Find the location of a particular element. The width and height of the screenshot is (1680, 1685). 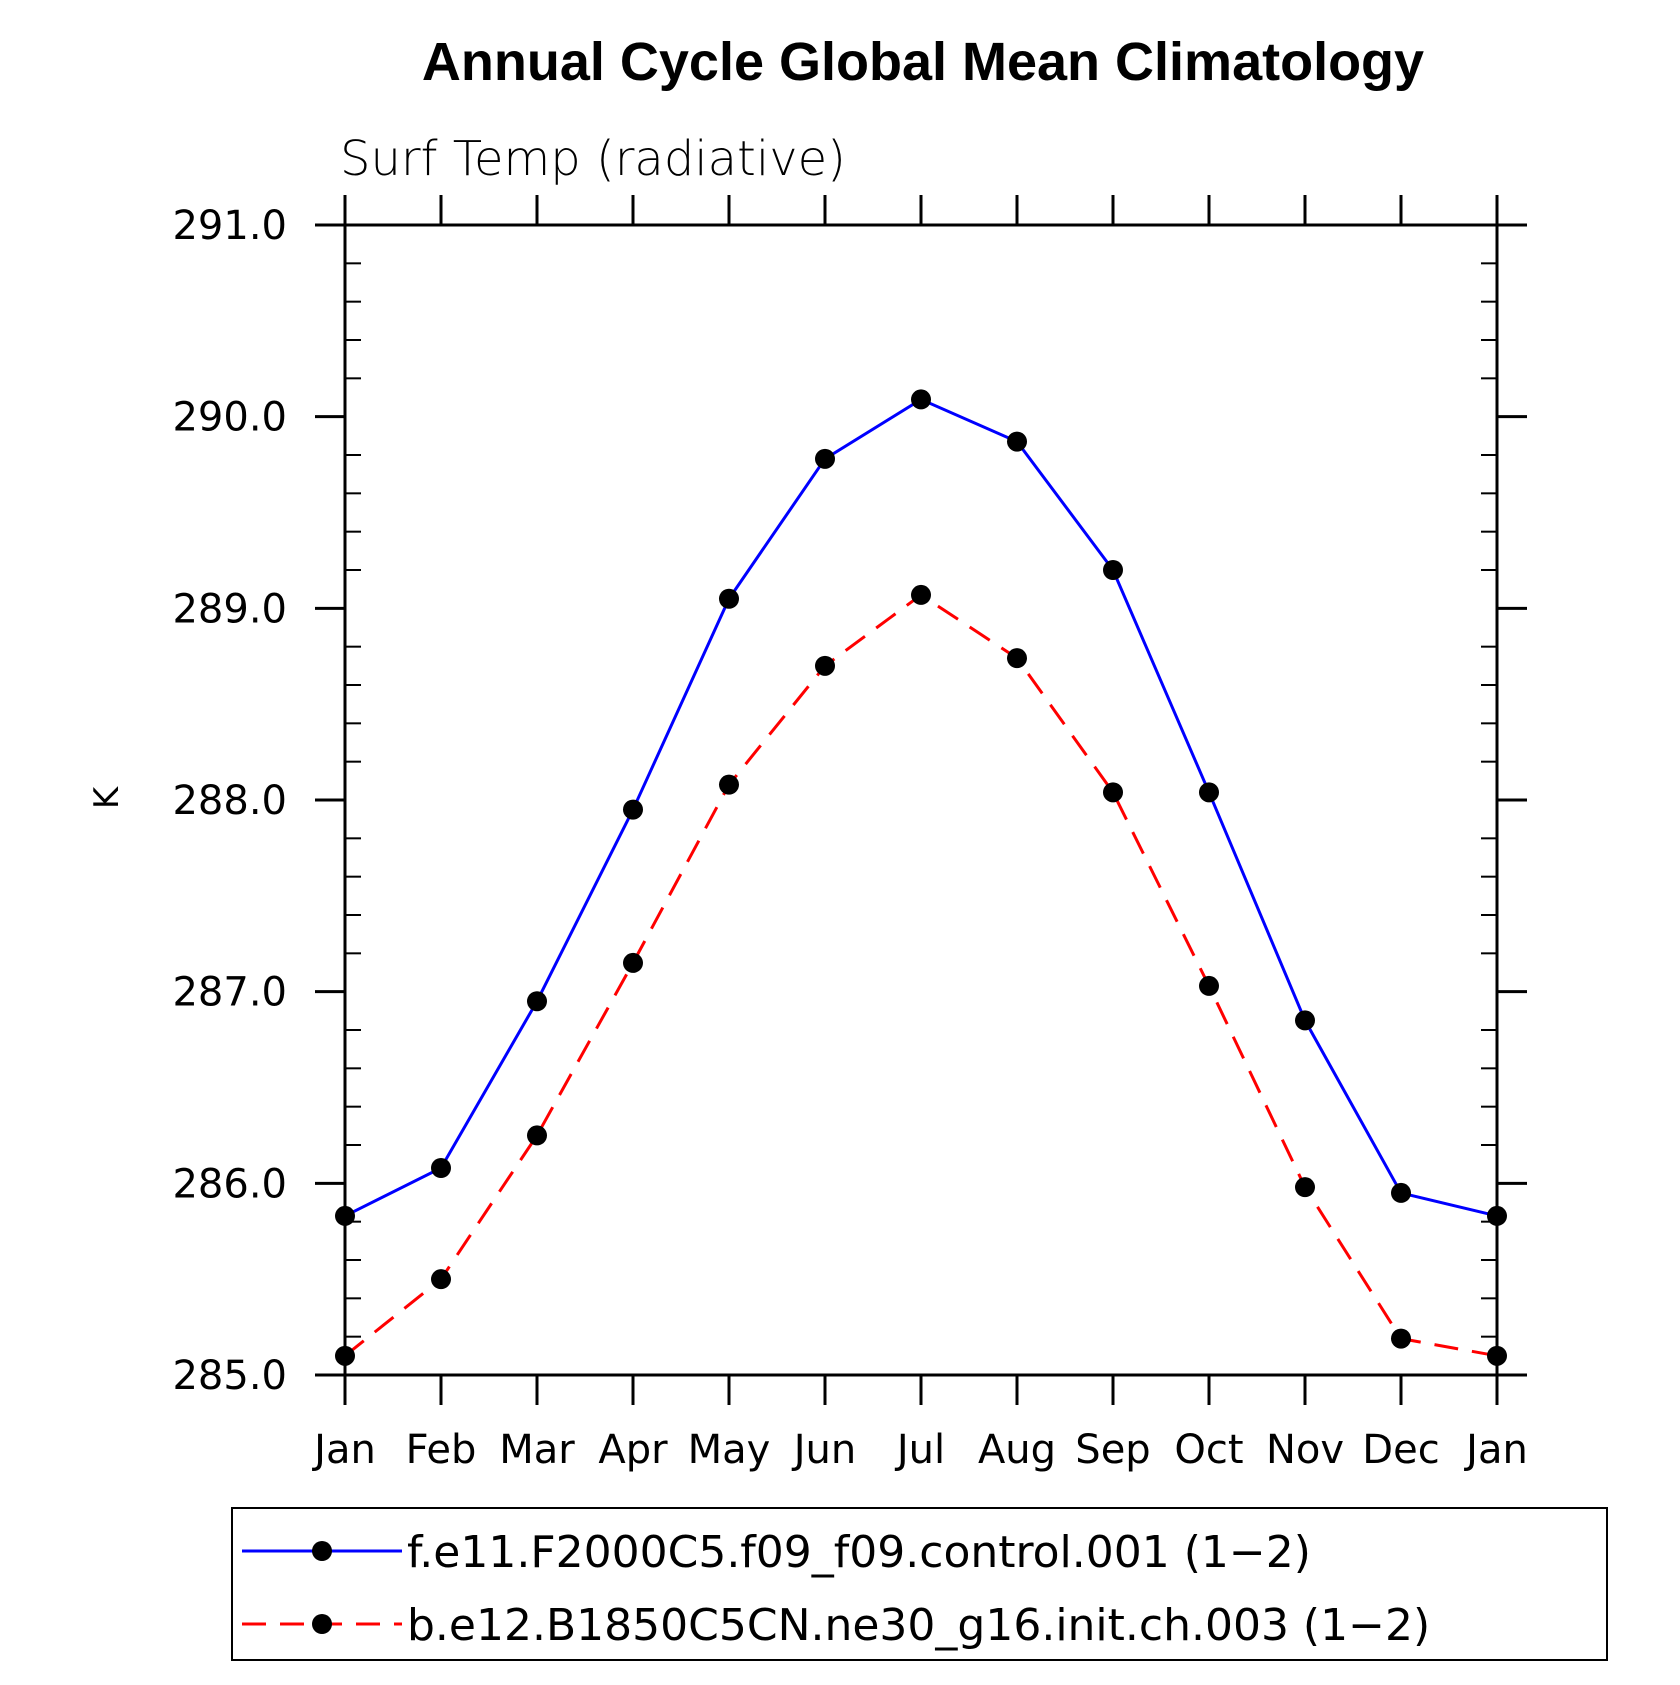

y-tick-label: 291.0 is located at coordinates (229, 226).